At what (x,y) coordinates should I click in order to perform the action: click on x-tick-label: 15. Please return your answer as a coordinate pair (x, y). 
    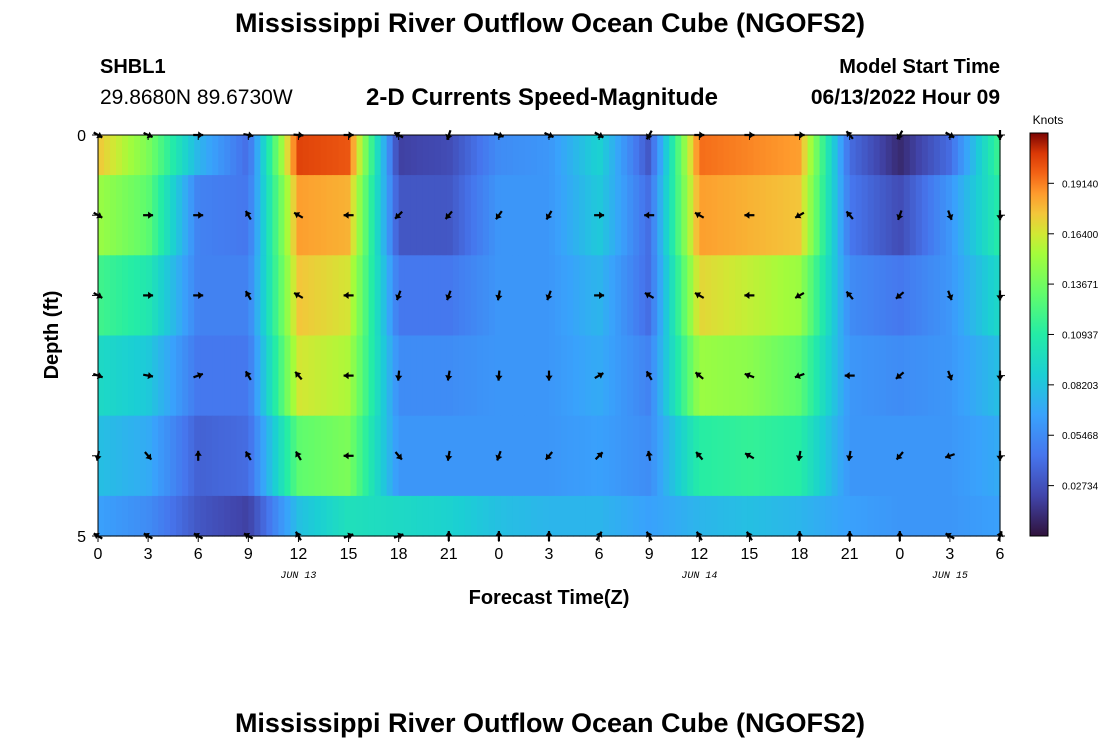
    Looking at the image, I should click on (750, 554).